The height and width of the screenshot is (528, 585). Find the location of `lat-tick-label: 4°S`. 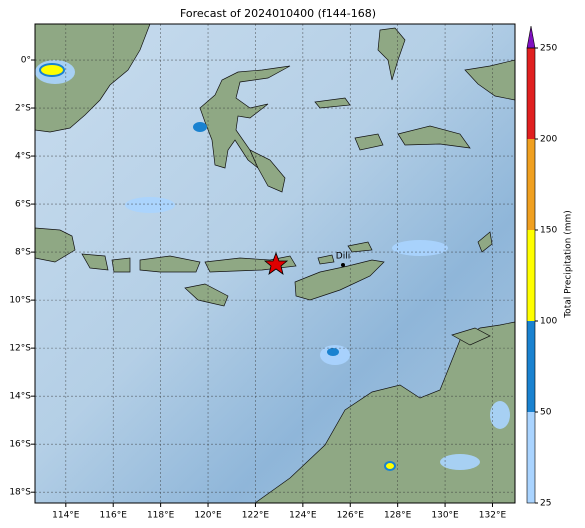

lat-tick-label: 4°S is located at coordinates (23, 157).